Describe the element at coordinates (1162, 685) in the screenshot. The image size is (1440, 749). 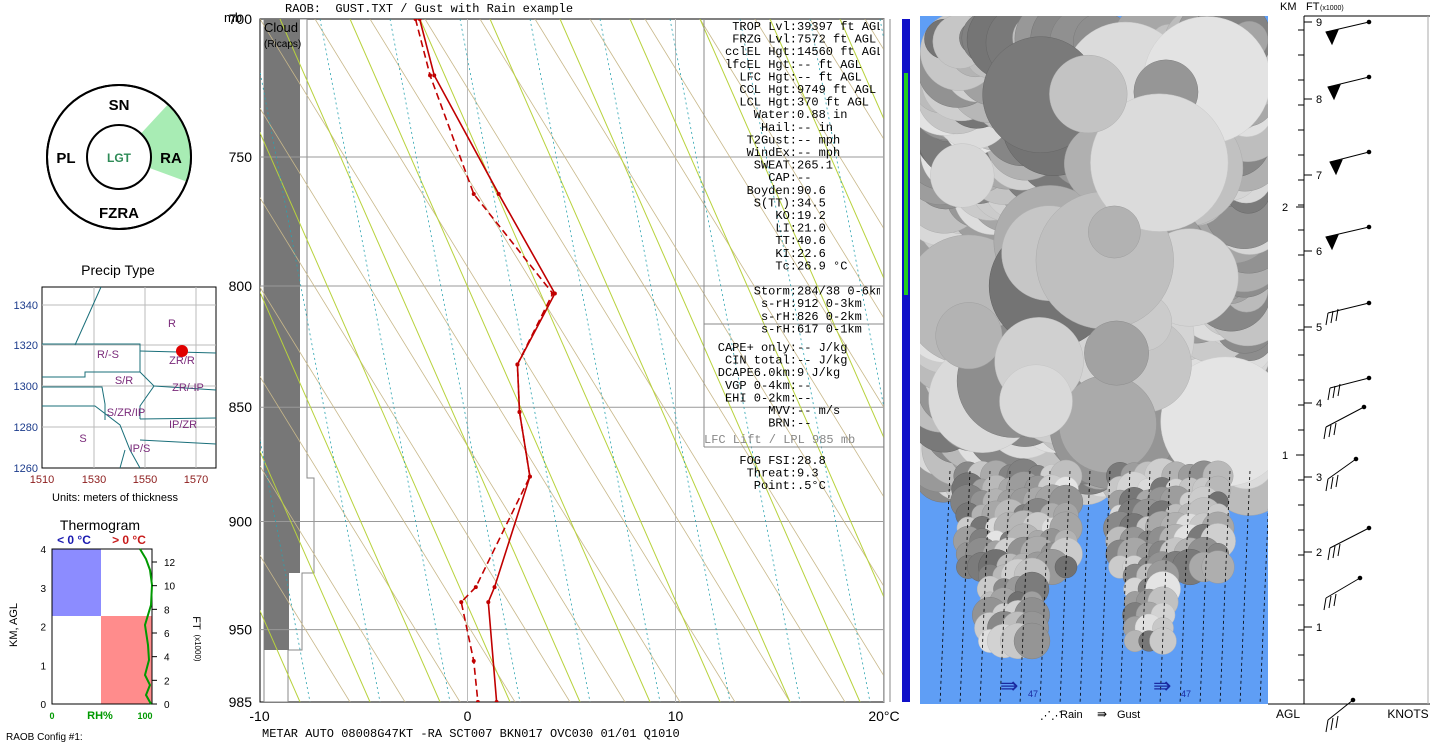
I see `gust-icon: ⇛` at that location.